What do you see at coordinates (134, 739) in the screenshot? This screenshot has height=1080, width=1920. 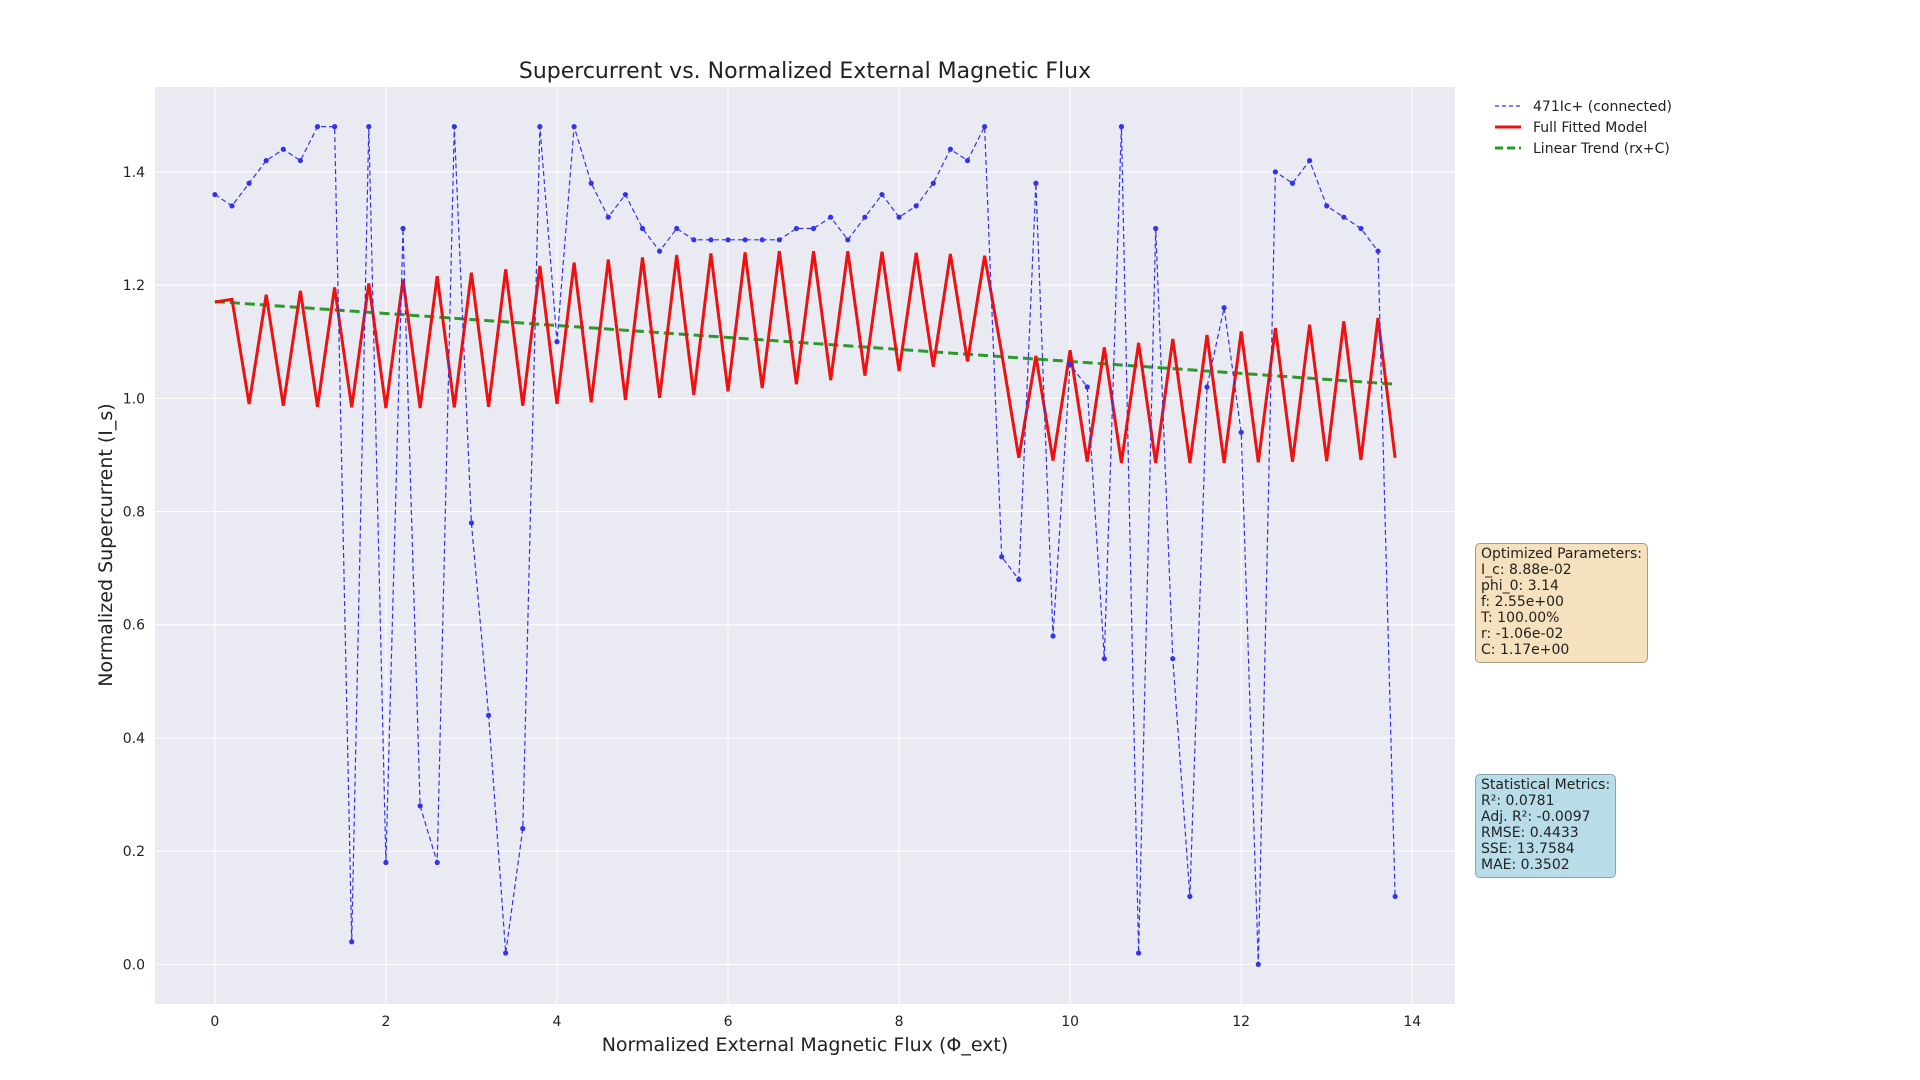 I see `y-tick-label: 0.4` at bounding box center [134, 739].